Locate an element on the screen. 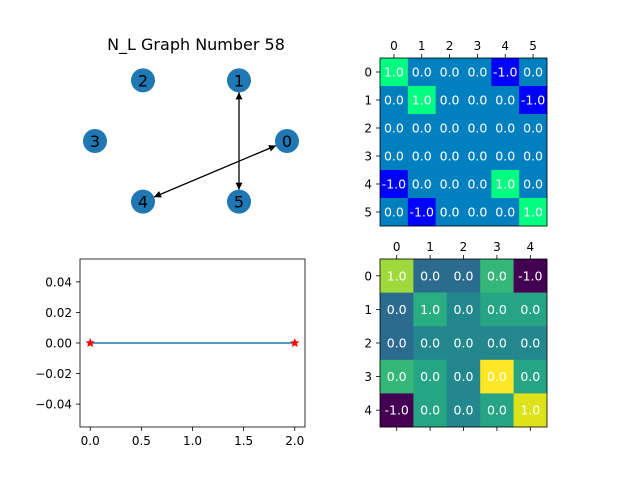 This screenshot has width=640, height=480. graph-edges is located at coordinates (215, 145).